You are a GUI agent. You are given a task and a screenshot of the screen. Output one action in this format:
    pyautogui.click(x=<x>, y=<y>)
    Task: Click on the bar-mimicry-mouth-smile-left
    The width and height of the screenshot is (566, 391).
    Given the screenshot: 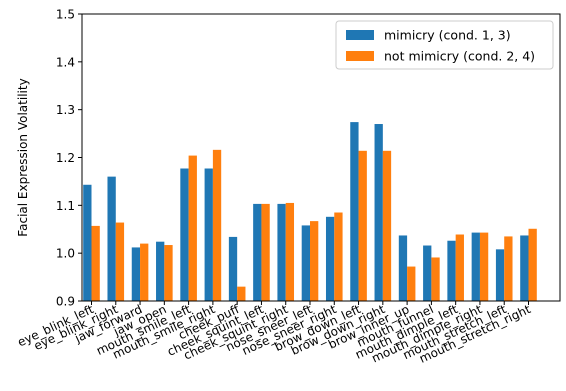 What is the action you would take?
    pyautogui.click(x=184, y=234)
    